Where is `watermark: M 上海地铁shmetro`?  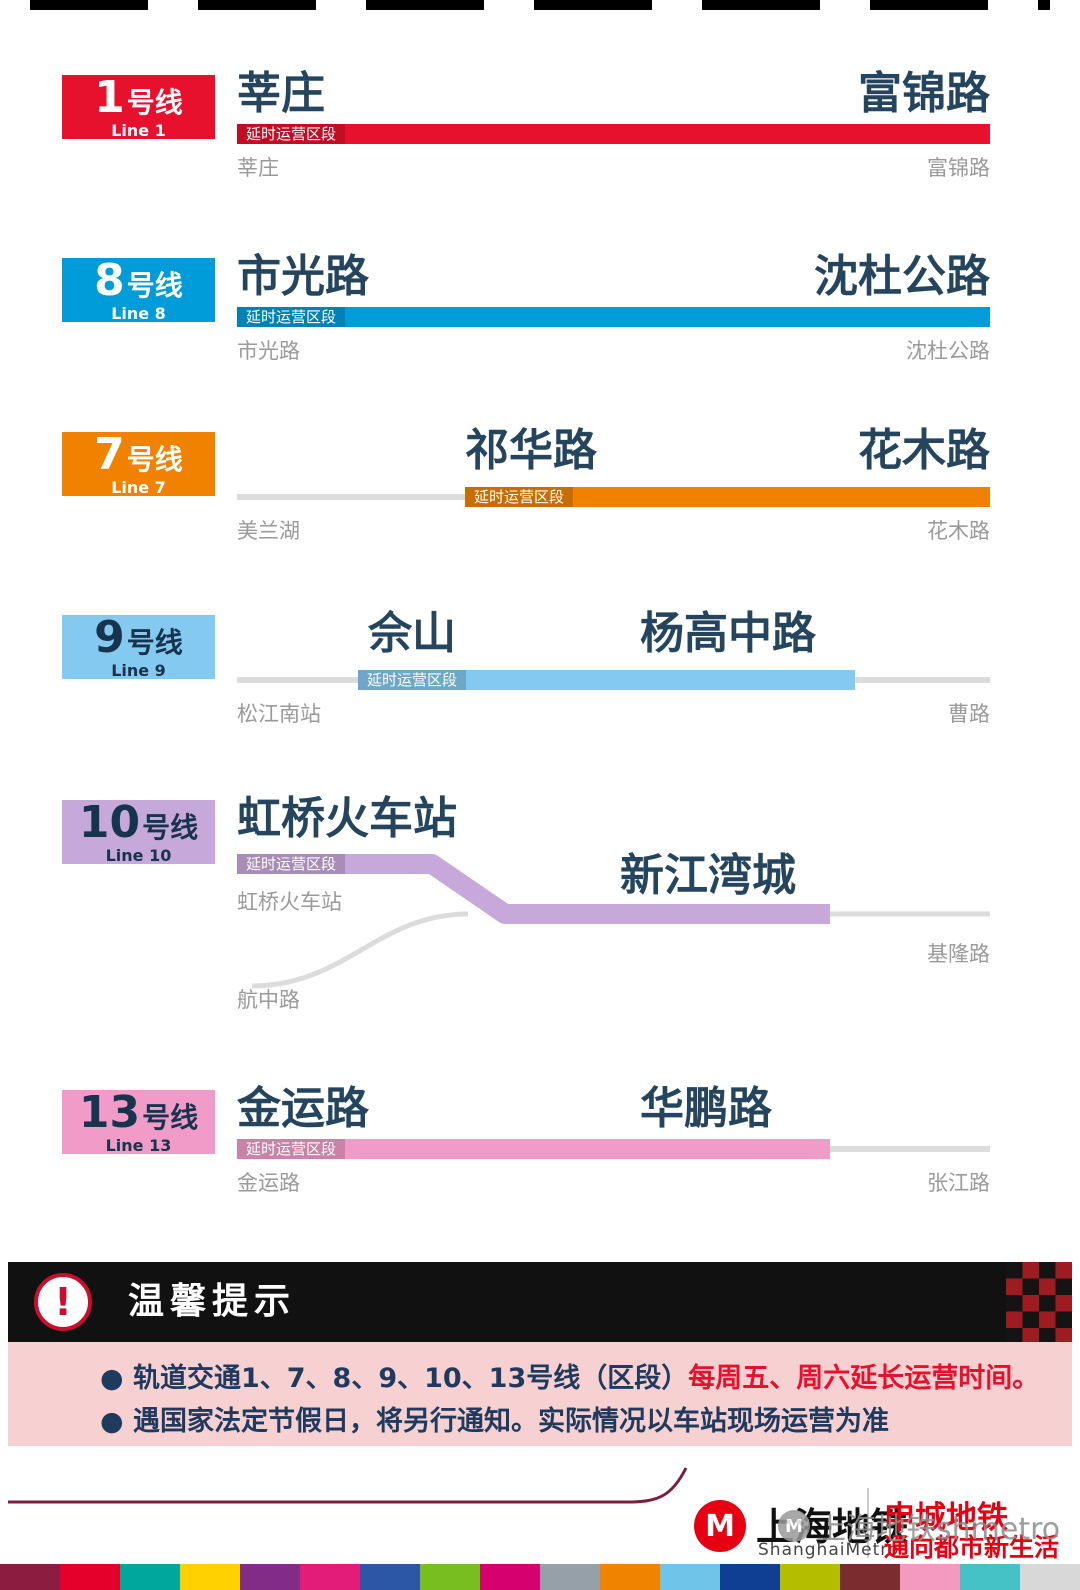 watermark: M 上海地铁shmetro is located at coordinates (919, 1526).